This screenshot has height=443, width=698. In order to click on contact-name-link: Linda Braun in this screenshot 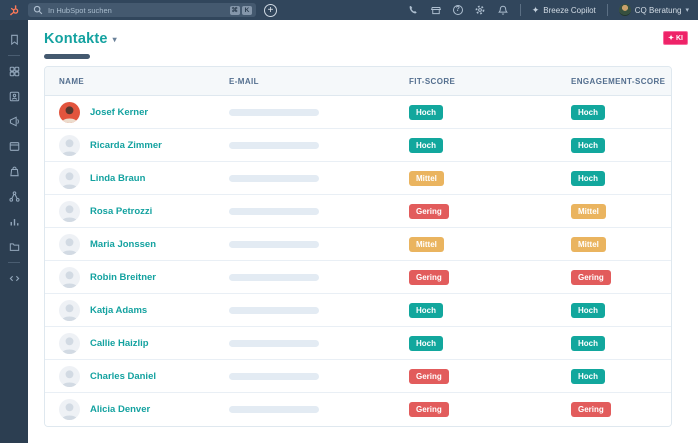, I will do `click(118, 178)`.